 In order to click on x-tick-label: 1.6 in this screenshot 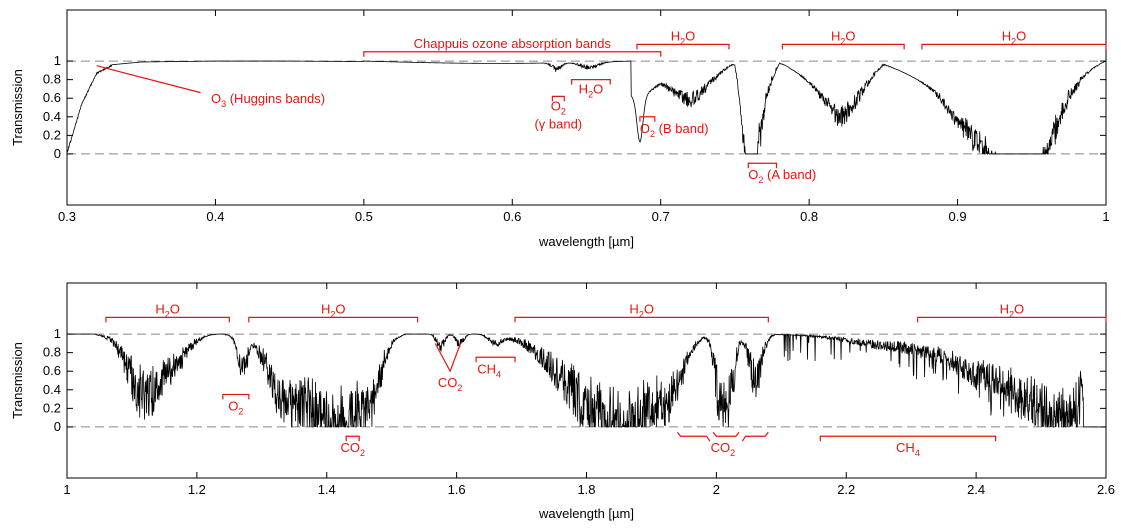, I will do `click(457, 489)`.